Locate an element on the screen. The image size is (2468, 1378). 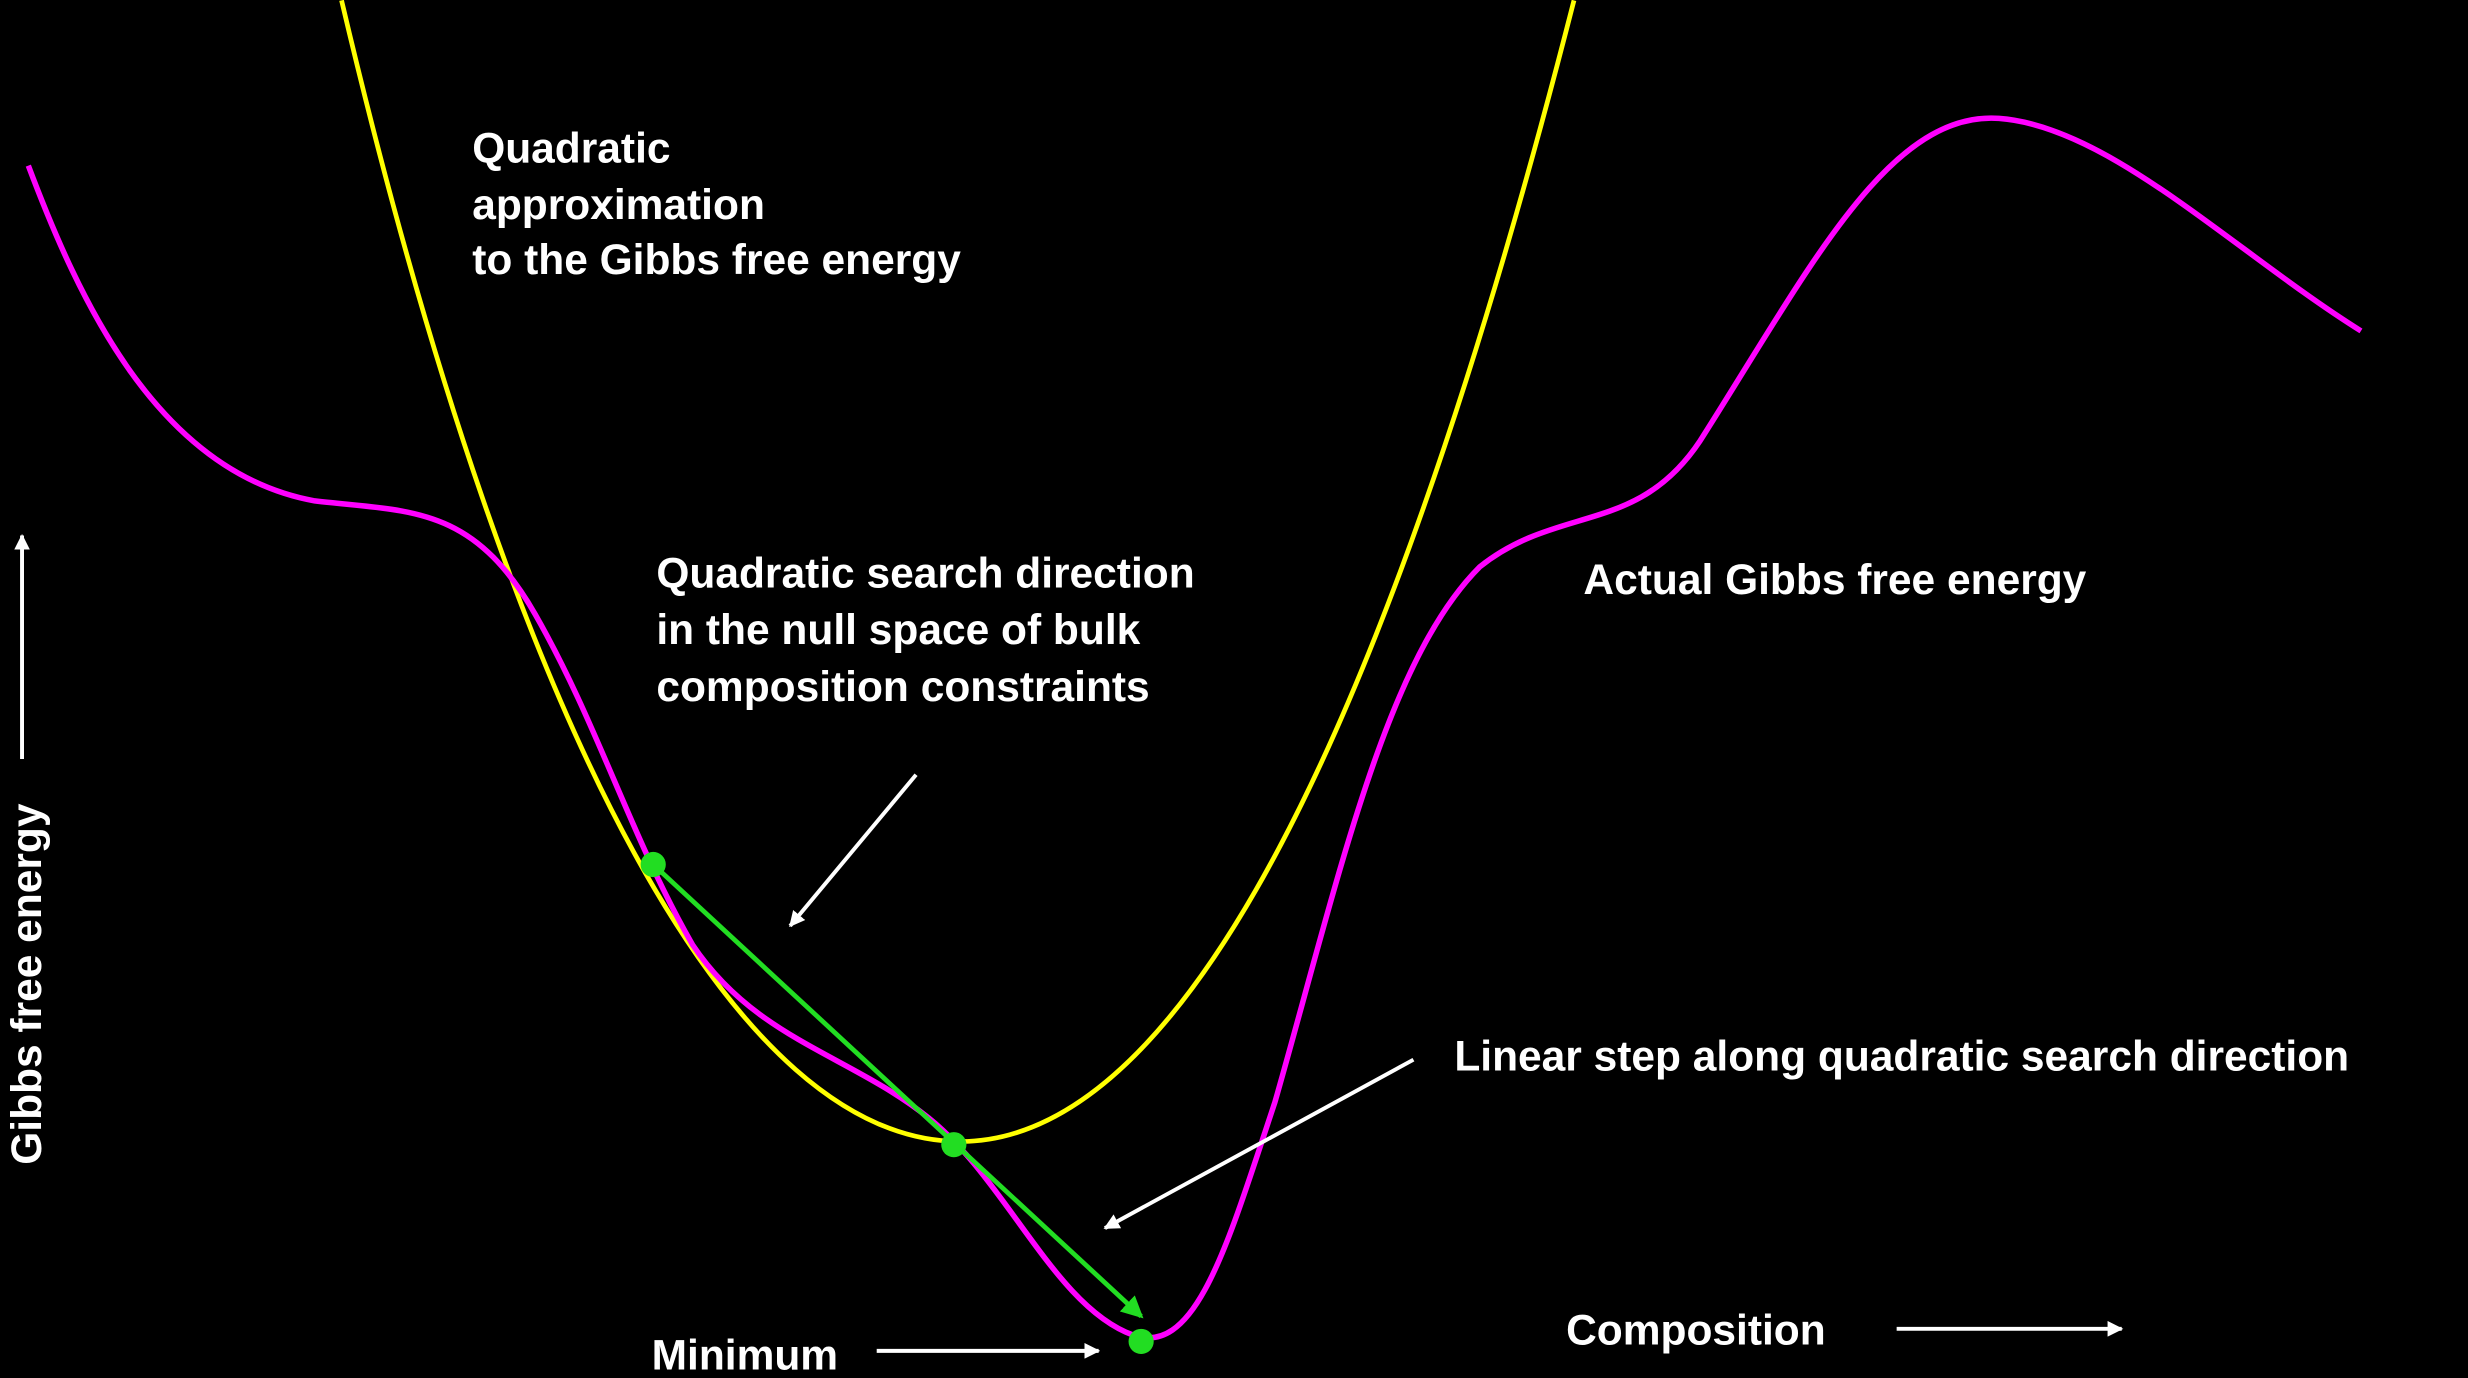
label: in the null space of bulk is located at coordinates (898, 630).